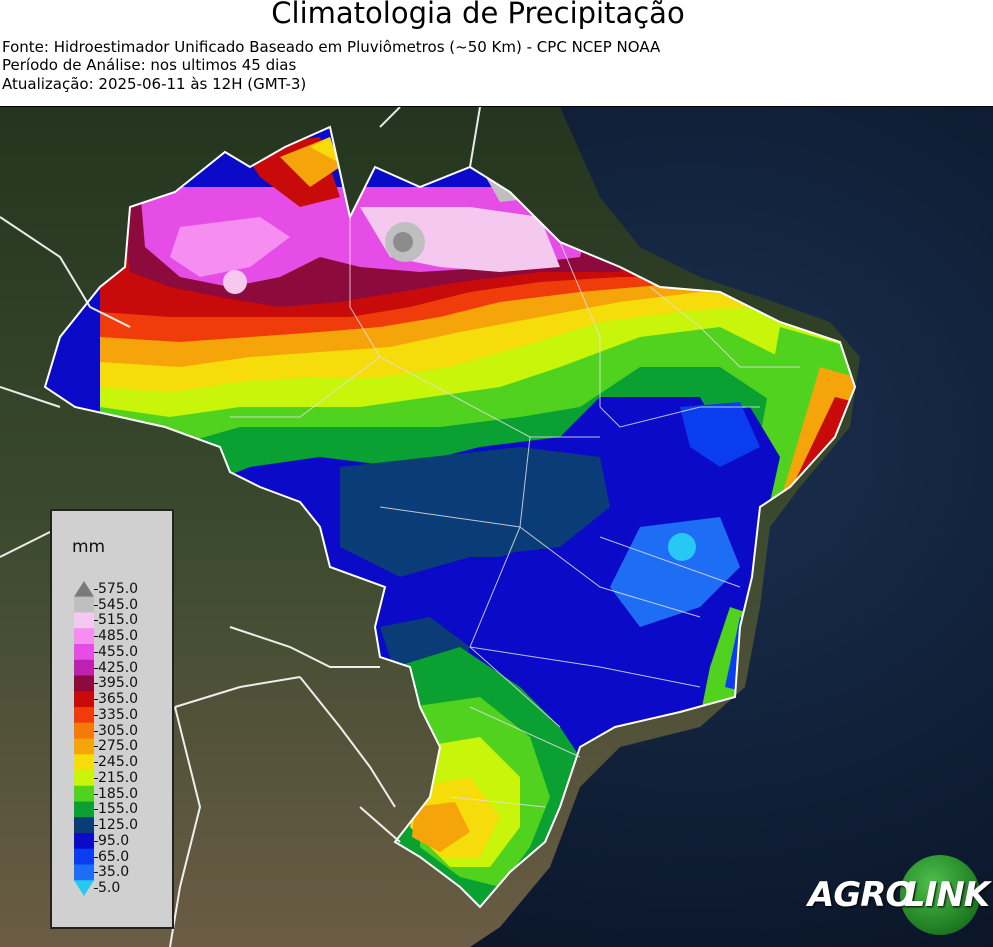  I want to click on legend-tick-label: 455.0, so click(118, 651).